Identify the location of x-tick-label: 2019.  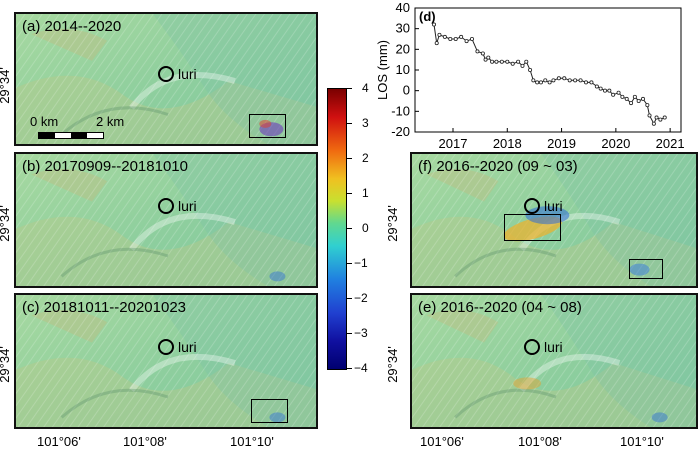
(561, 143).